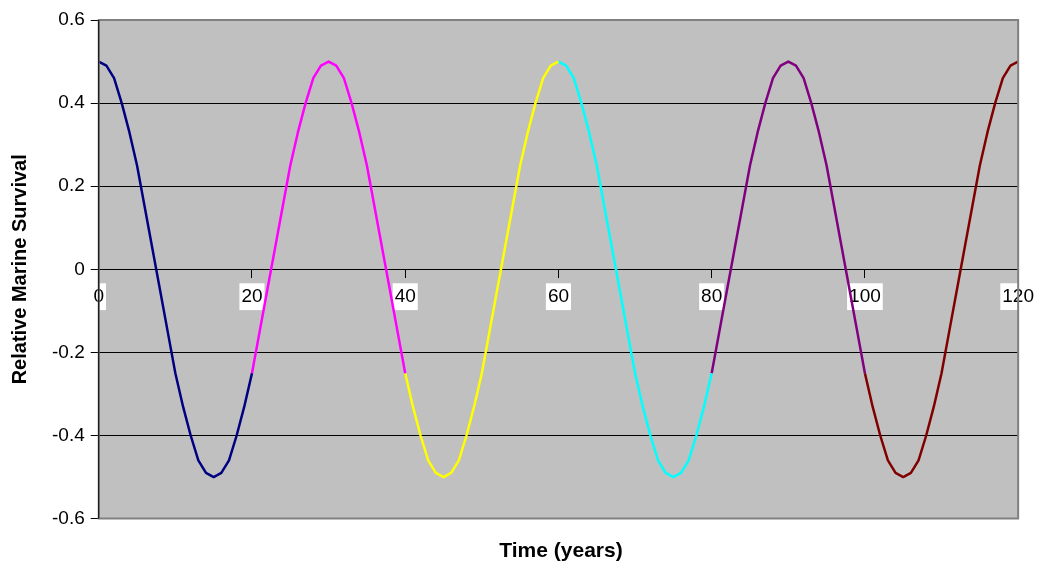 The height and width of the screenshot is (579, 1042). I want to click on y-tick-label: 0, so click(79, 268).